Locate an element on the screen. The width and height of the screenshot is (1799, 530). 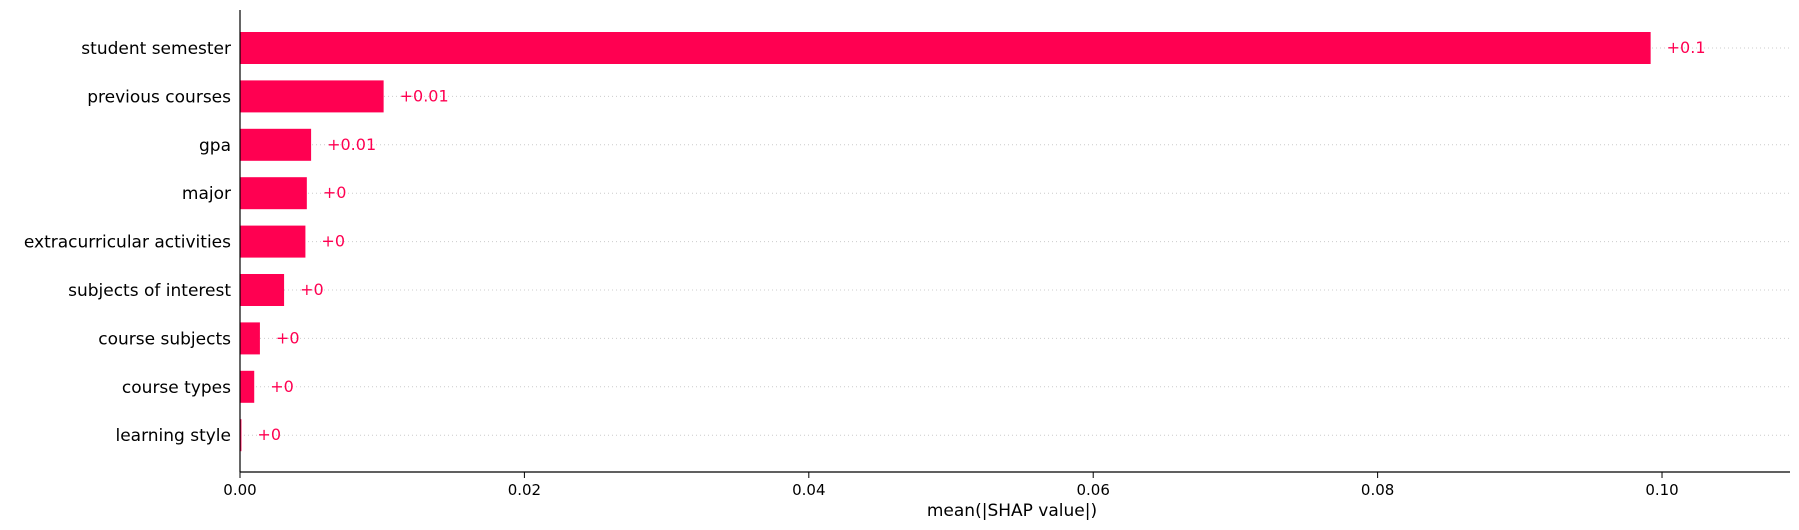
x-tick-label: 0.00 is located at coordinates (239, 490).